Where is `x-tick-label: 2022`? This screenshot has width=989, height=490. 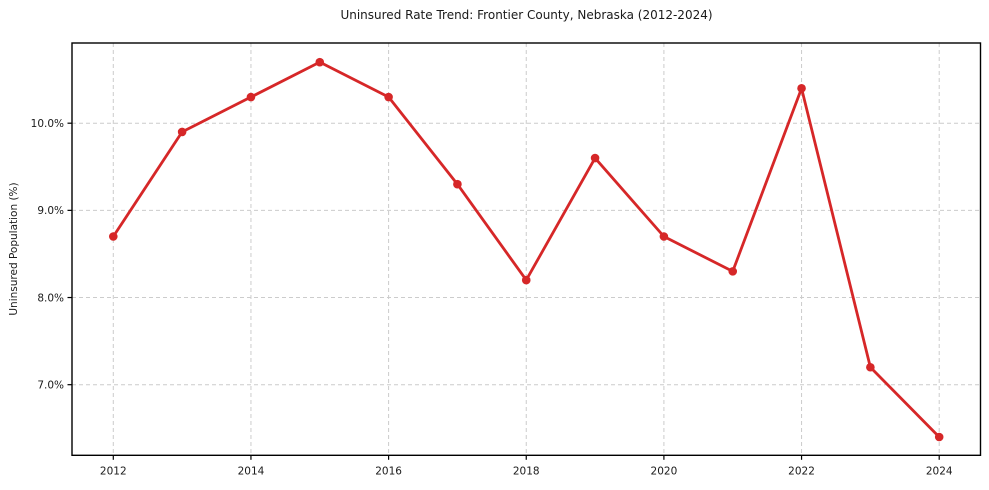
x-tick-label: 2022 is located at coordinates (801, 471).